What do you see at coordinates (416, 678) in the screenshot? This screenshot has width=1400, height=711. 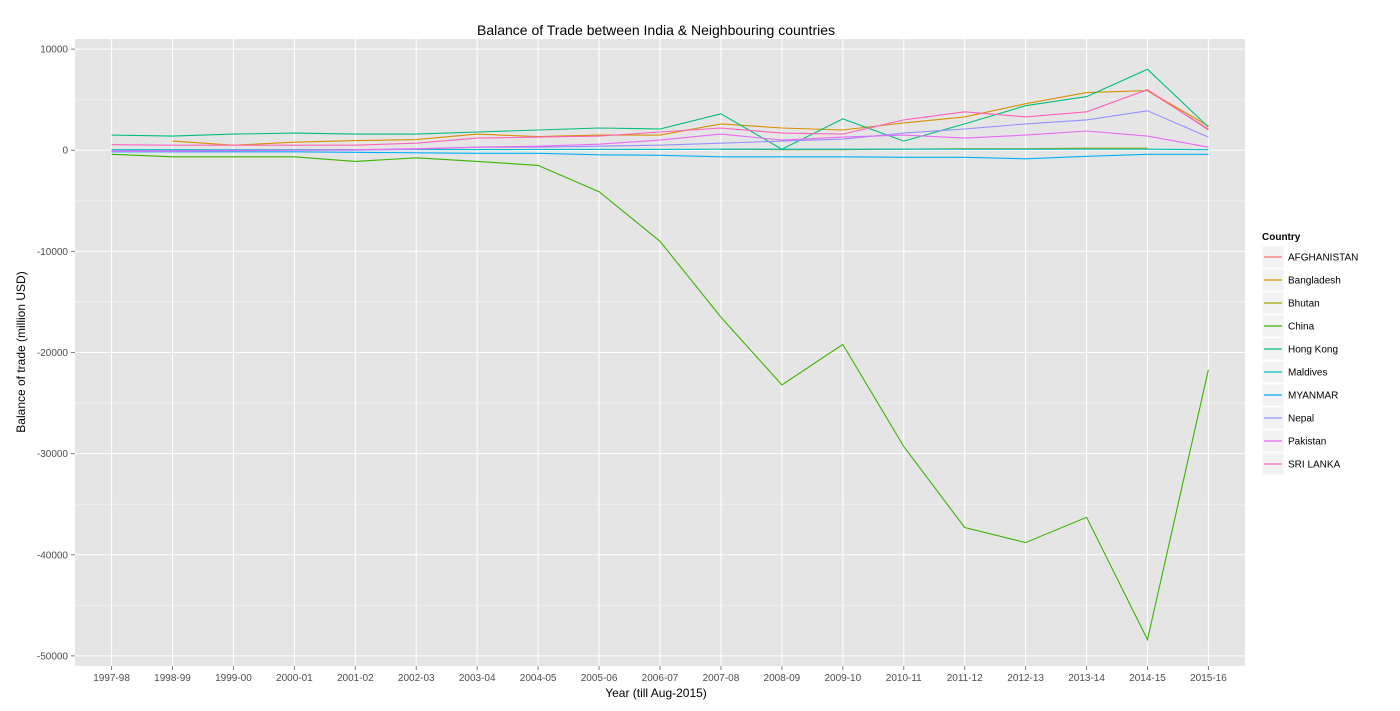 I see `x-tick-label: 2002-03` at bounding box center [416, 678].